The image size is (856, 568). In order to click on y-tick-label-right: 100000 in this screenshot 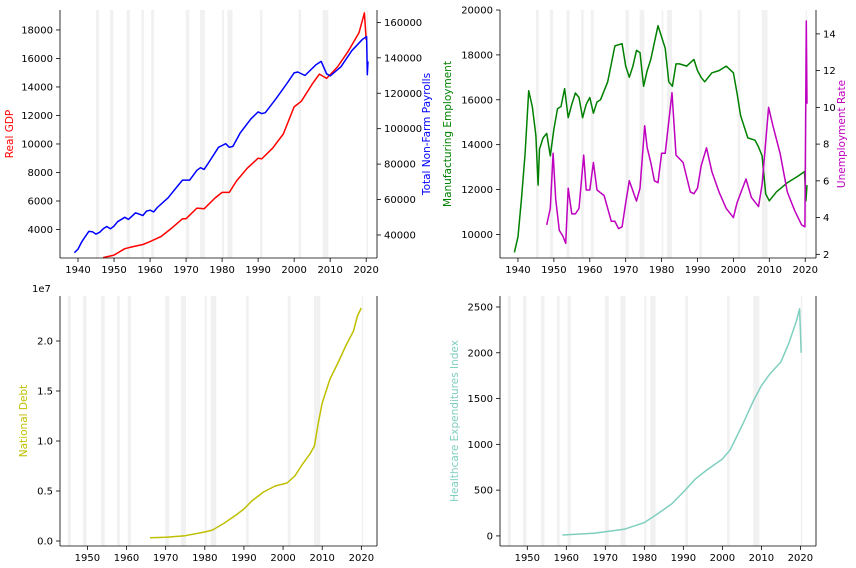, I will do `click(403, 129)`.